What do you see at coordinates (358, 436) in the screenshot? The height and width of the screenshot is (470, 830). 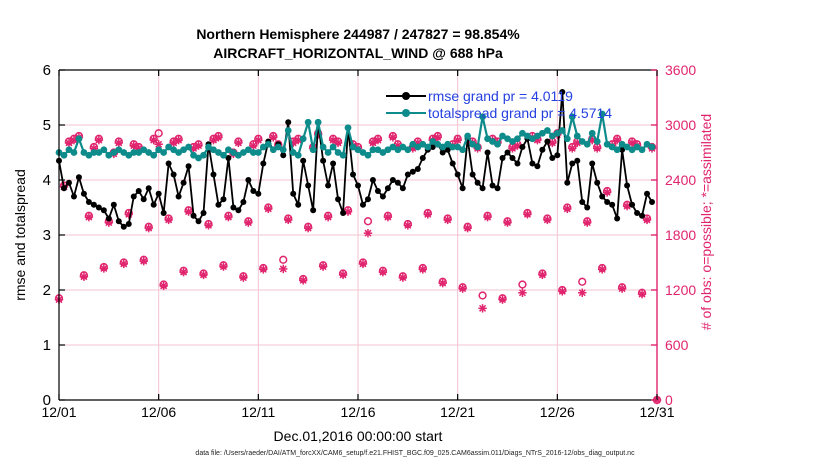 I see `x-axis-label: Dec.01,2016 00:00:00 start` at bounding box center [358, 436].